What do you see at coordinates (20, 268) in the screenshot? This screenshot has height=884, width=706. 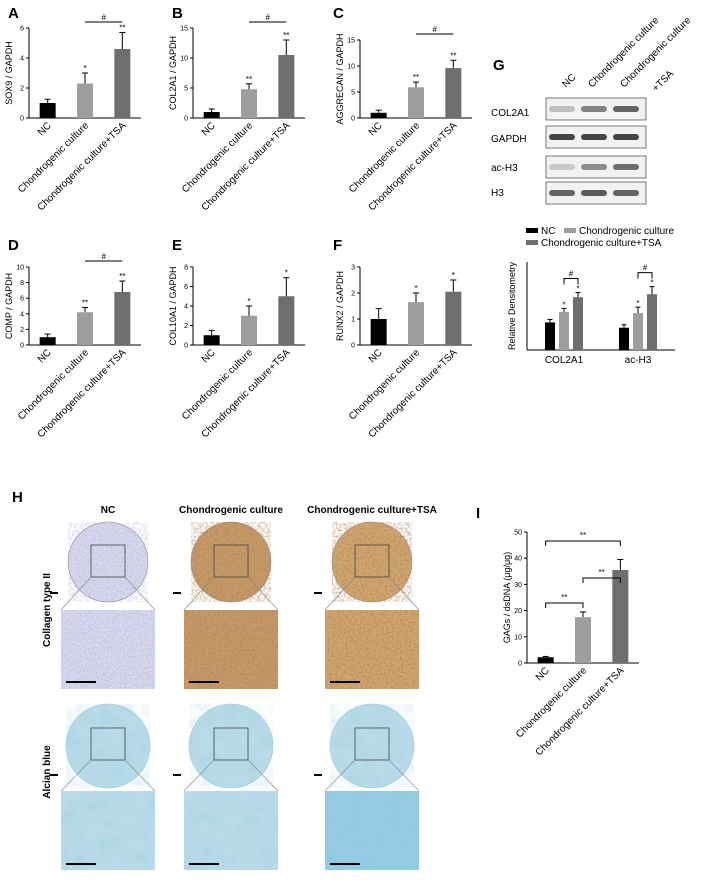 I see `y-tick-label: 10` at bounding box center [20, 268].